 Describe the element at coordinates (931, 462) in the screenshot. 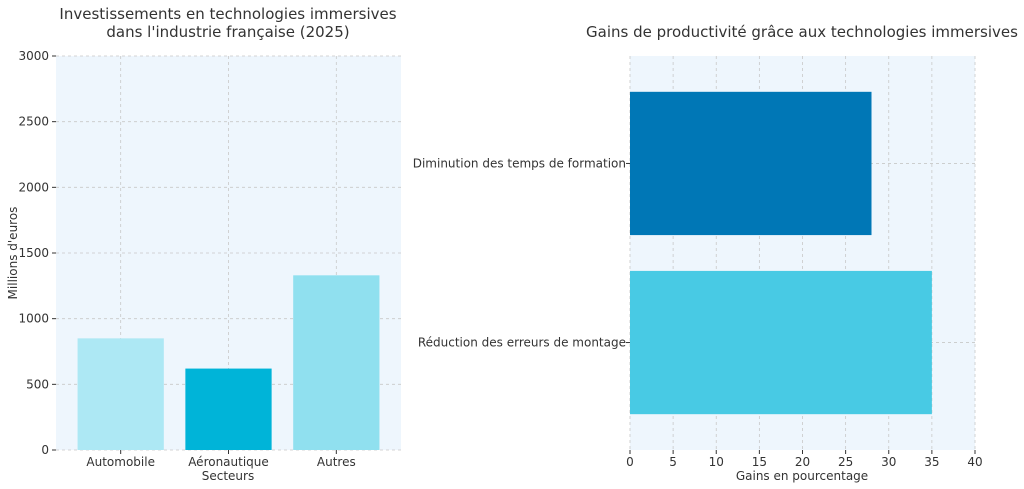

I see `productivity-x-tick-label: 35` at that location.